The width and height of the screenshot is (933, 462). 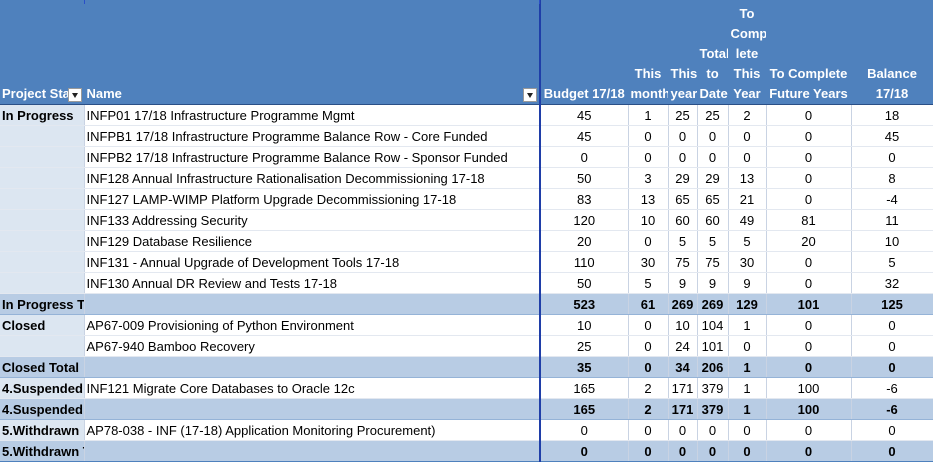 I want to click on value-cell-budget: 523, so click(x=584, y=304).